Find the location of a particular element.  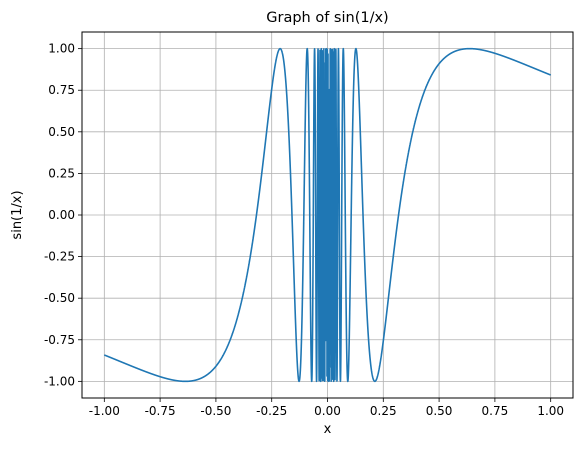

x-axis-label: x is located at coordinates (328, 429).